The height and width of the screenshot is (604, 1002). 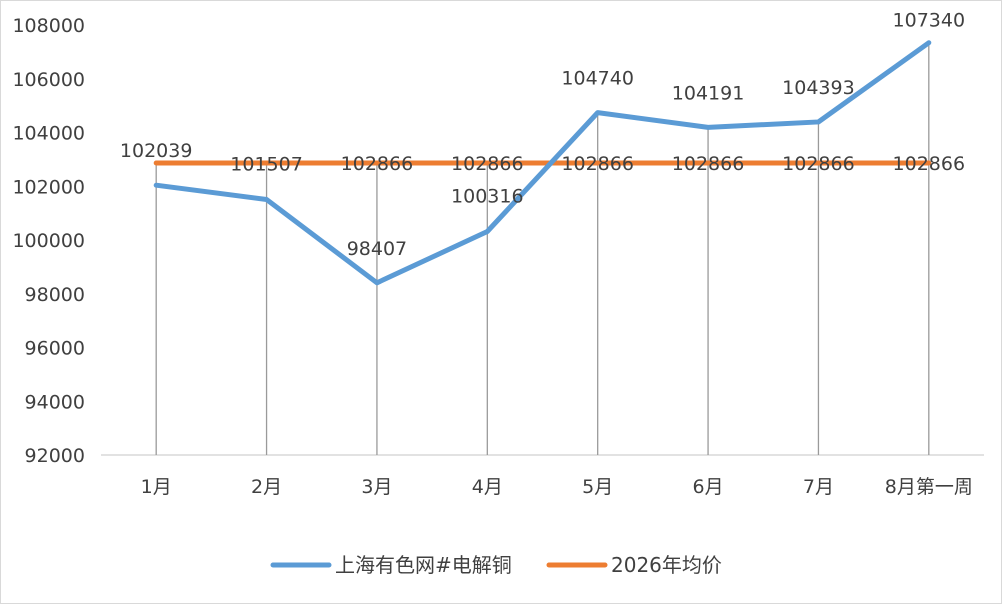 I want to click on data-label: 101507, so click(x=266, y=164).